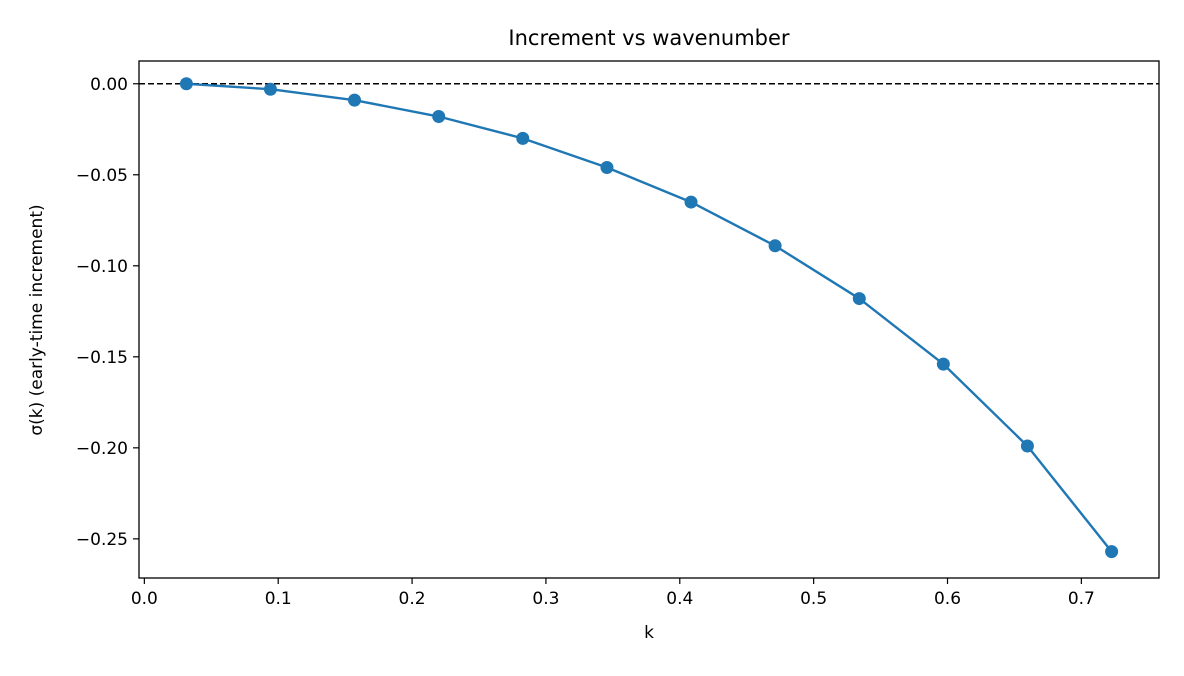 Image resolution: width=1184 pixels, height=676 pixels. Describe the element at coordinates (144, 599) in the screenshot. I see `x-tick-label: 0.0` at that location.